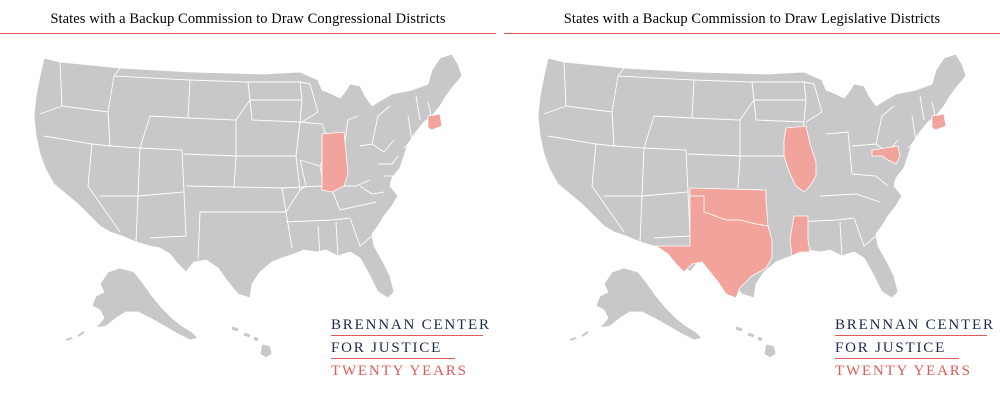  I want to click on mississippi, so click(800, 236).